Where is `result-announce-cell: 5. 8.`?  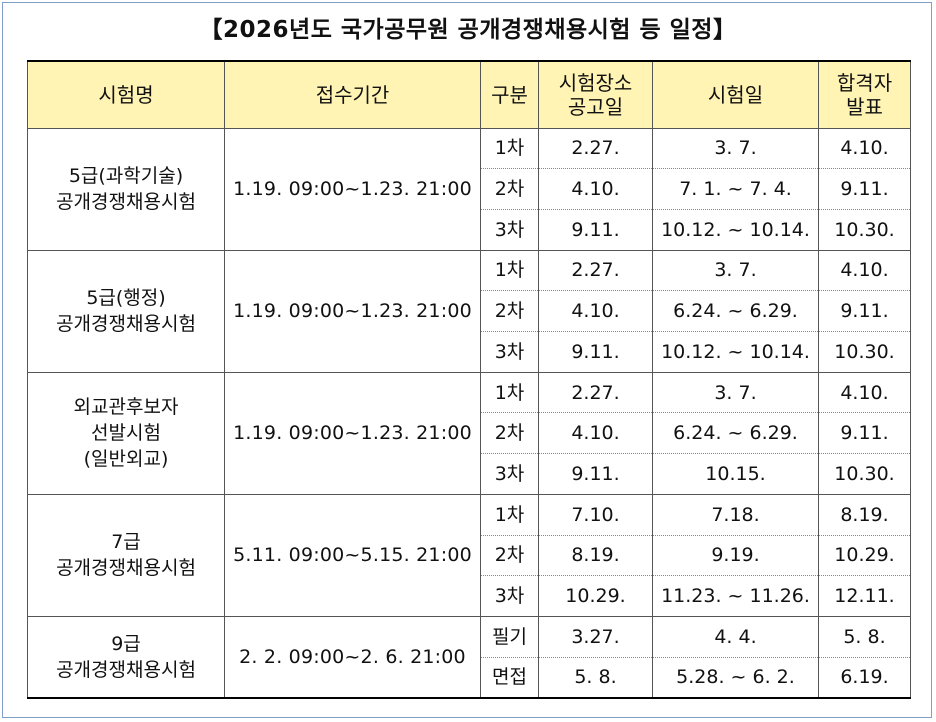 result-announce-cell: 5. 8. is located at coordinates (864, 636).